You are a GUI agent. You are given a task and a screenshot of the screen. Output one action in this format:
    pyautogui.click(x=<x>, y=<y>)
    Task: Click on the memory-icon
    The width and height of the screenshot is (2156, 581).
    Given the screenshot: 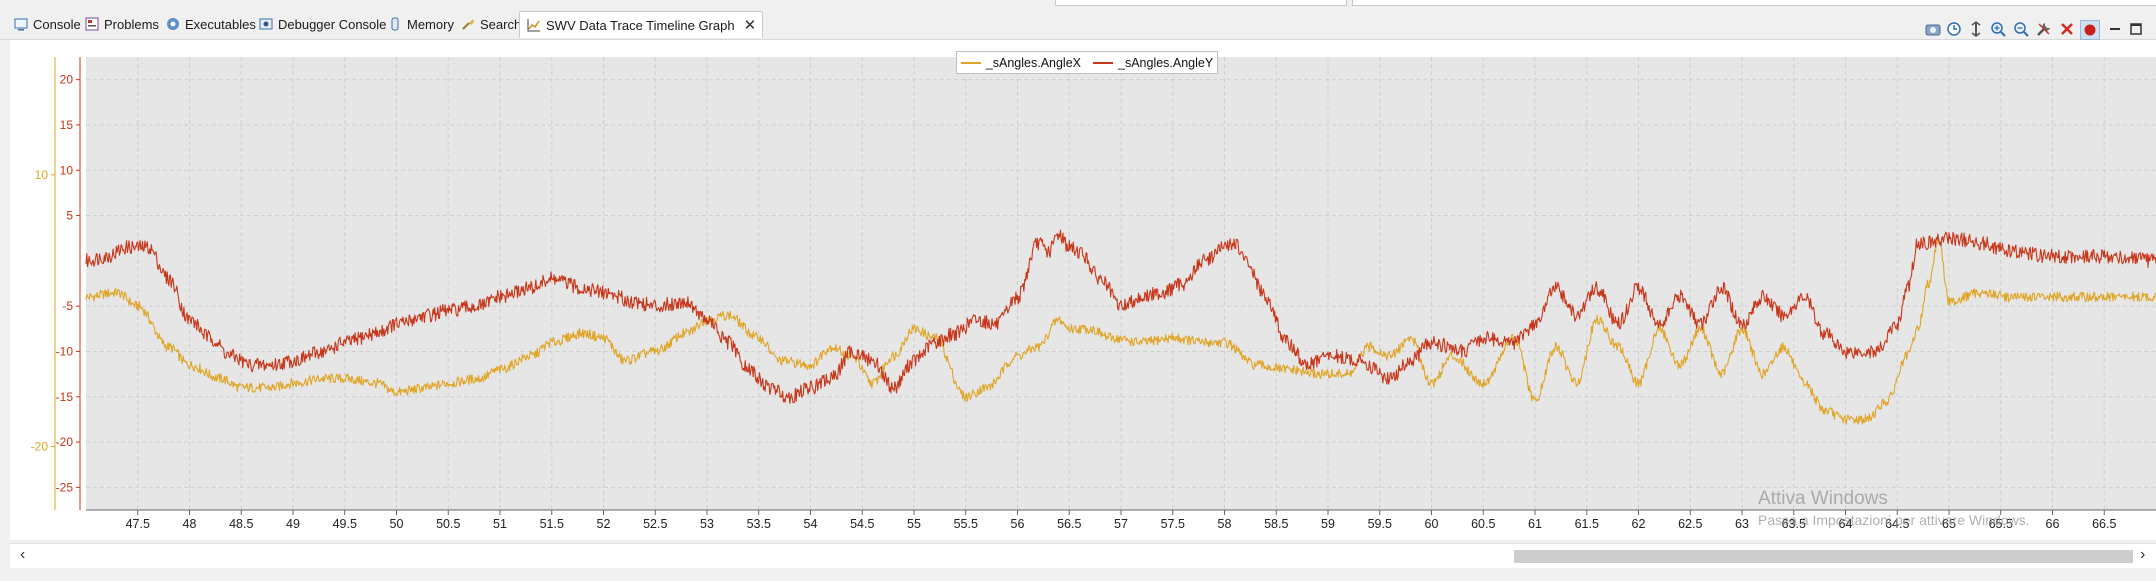 What is the action you would take?
    pyautogui.click(x=394, y=24)
    